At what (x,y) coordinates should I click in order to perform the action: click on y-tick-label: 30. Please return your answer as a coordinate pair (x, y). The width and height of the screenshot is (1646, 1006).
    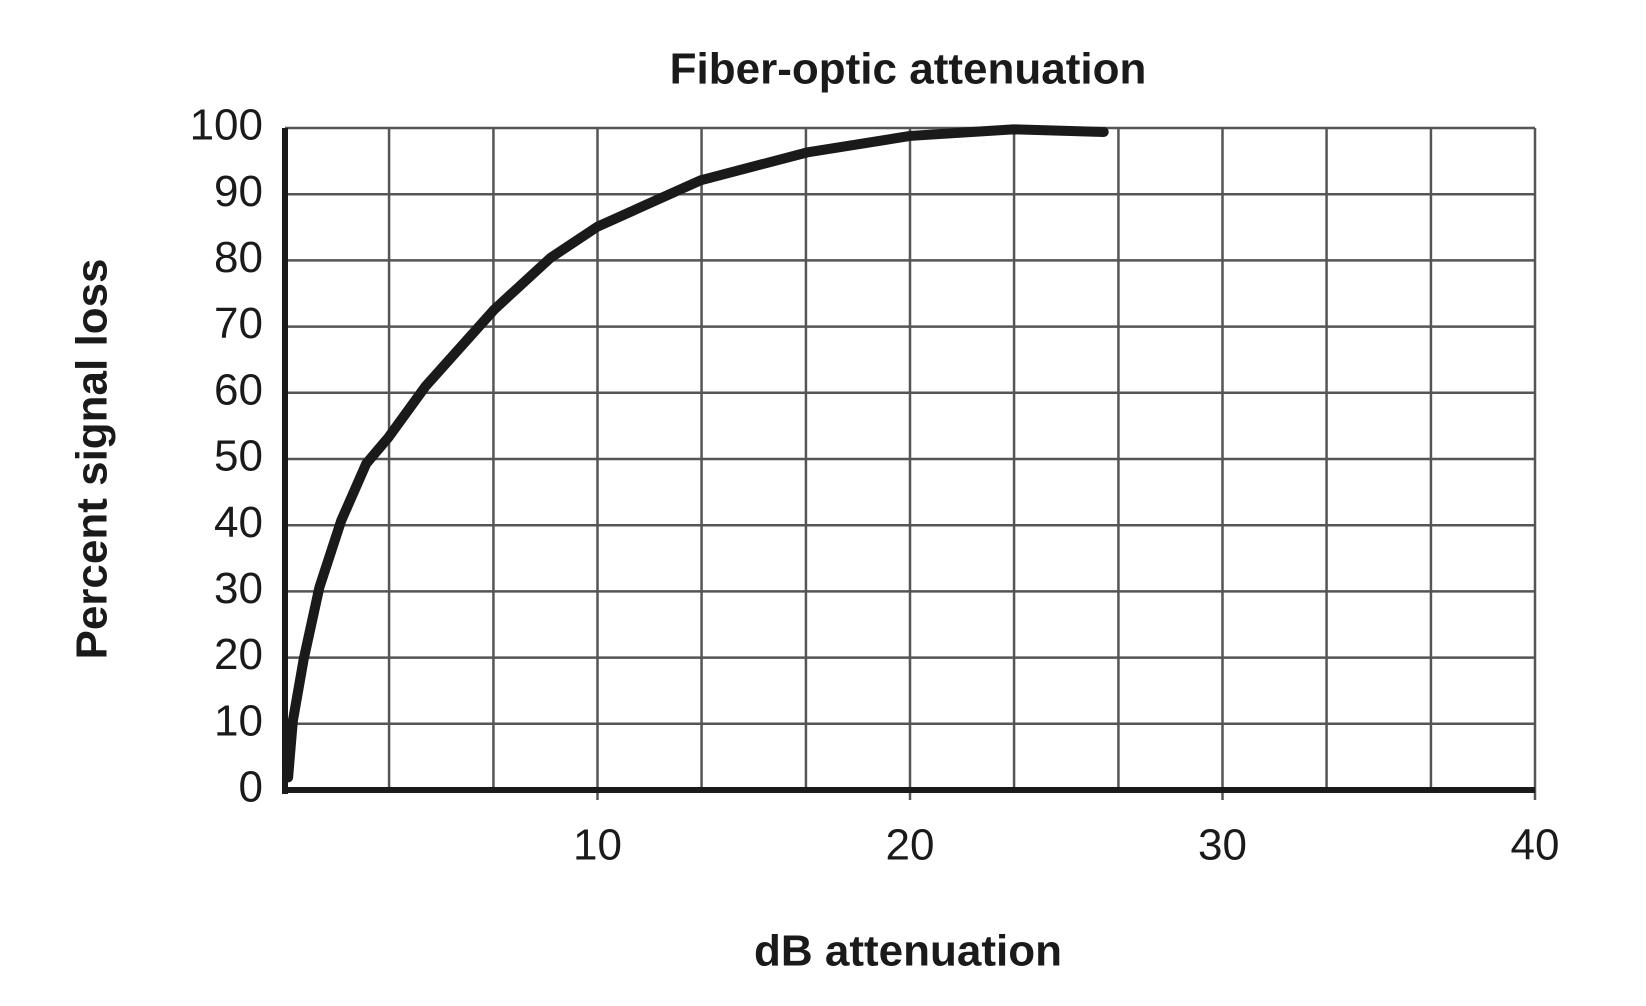
    Looking at the image, I should click on (238, 588).